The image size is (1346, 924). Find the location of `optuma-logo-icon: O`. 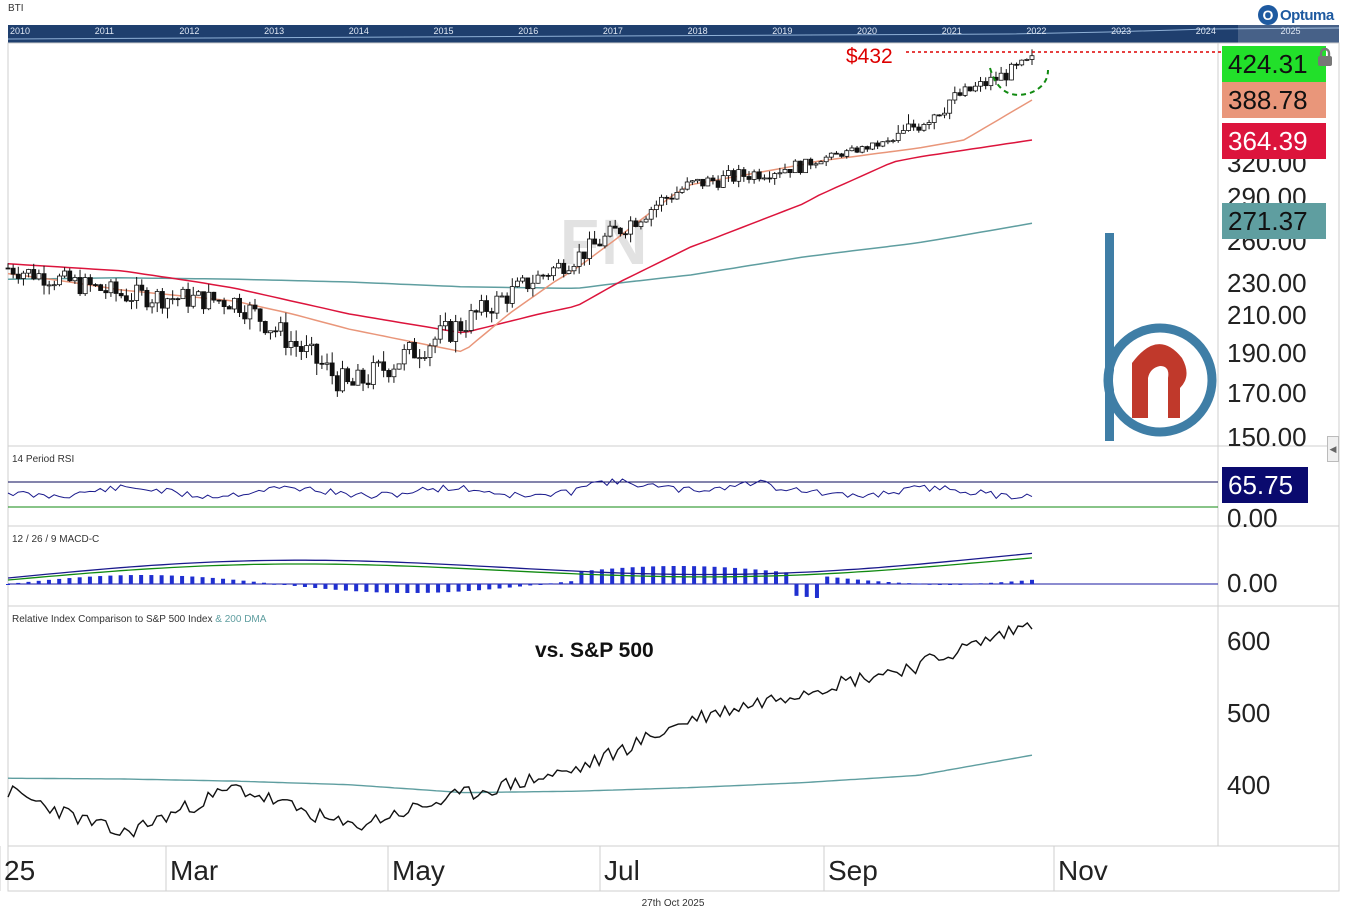

optuma-logo-icon: O is located at coordinates (1268, 15).